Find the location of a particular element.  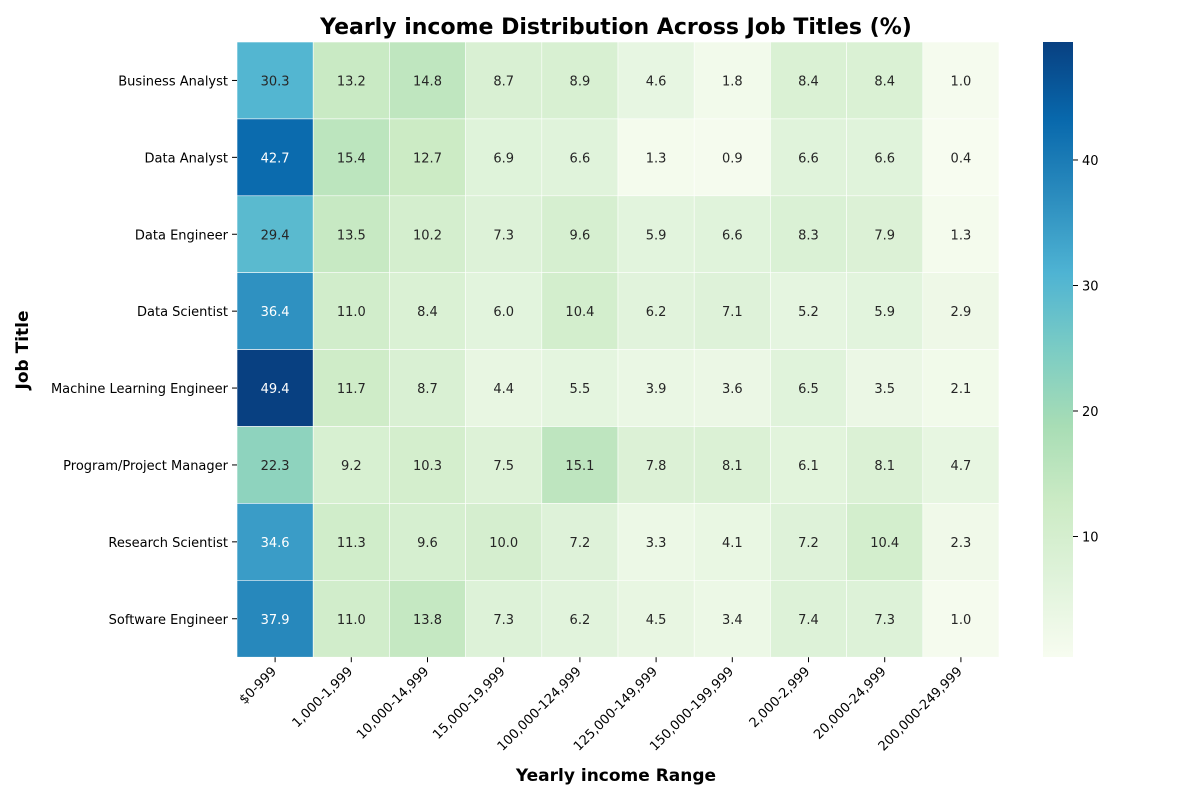

cell-value-label: 4.5 is located at coordinates (656, 620).